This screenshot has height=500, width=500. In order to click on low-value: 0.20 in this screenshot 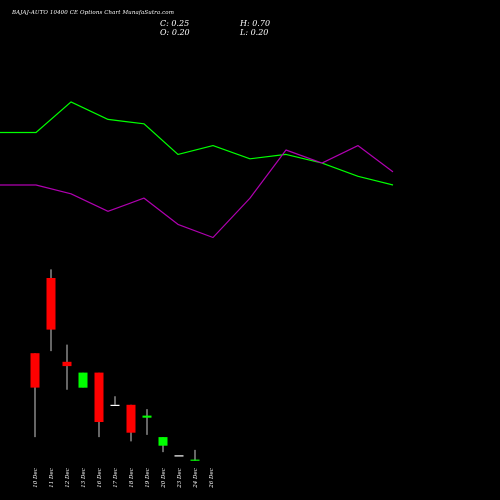, I will do `click(259, 32)`.